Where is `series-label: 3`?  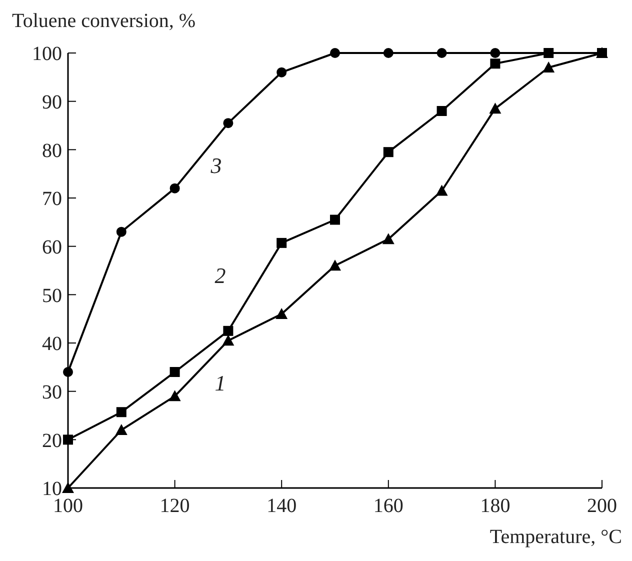
series-label: 3 is located at coordinates (216, 165).